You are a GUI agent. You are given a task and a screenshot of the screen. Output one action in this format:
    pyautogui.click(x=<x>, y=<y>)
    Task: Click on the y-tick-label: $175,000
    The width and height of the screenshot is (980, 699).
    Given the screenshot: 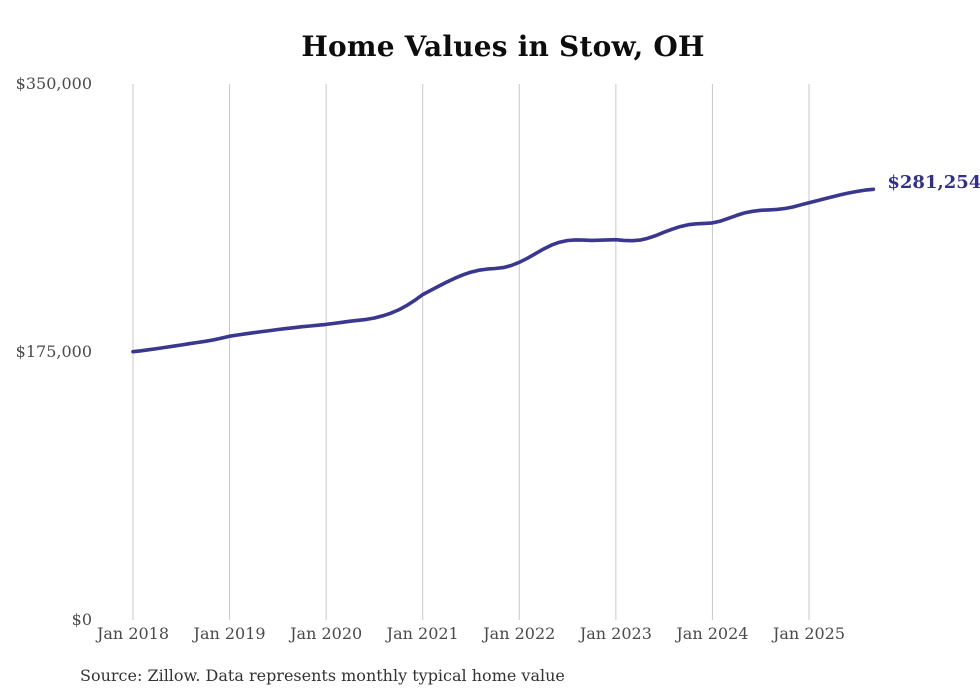 What is the action you would take?
    pyautogui.click(x=53, y=351)
    